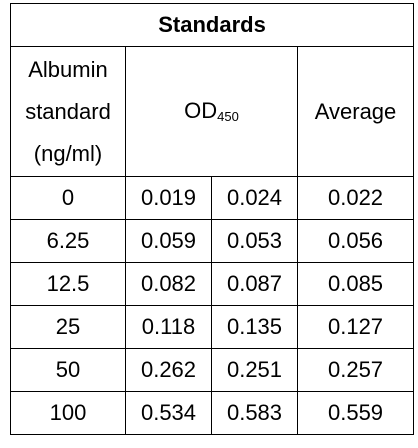  I want to click on average-cell: 0.022, so click(355, 198).